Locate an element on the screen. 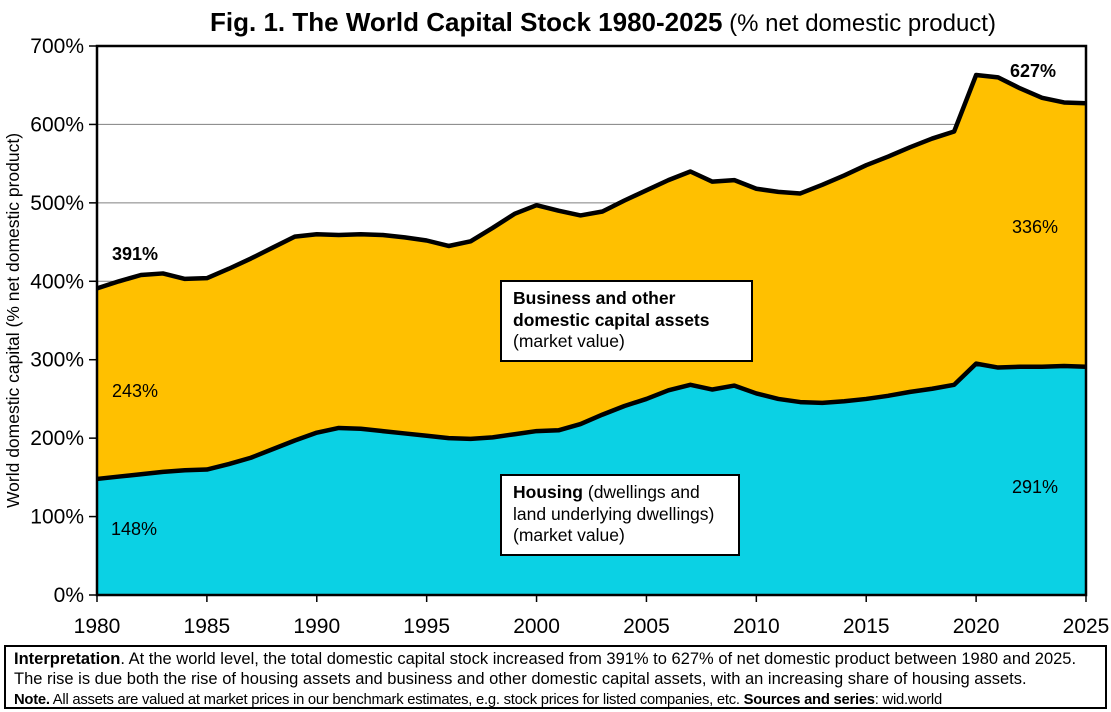  annotation-business-1980: 243% is located at coordinates (135, 391).